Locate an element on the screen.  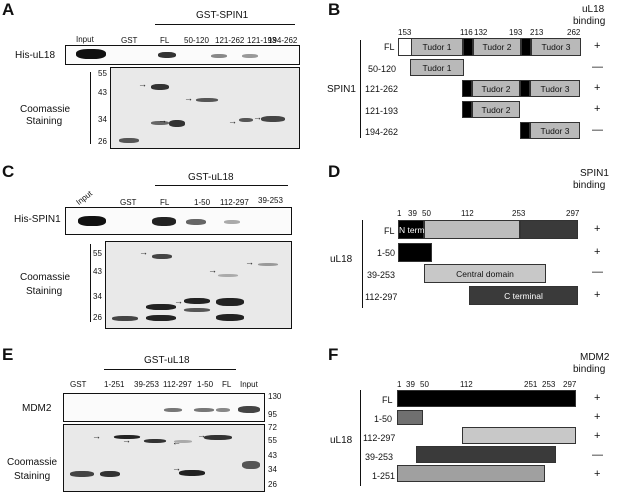
panel-b-num-213: 213 is located at coordinates (537, 32).